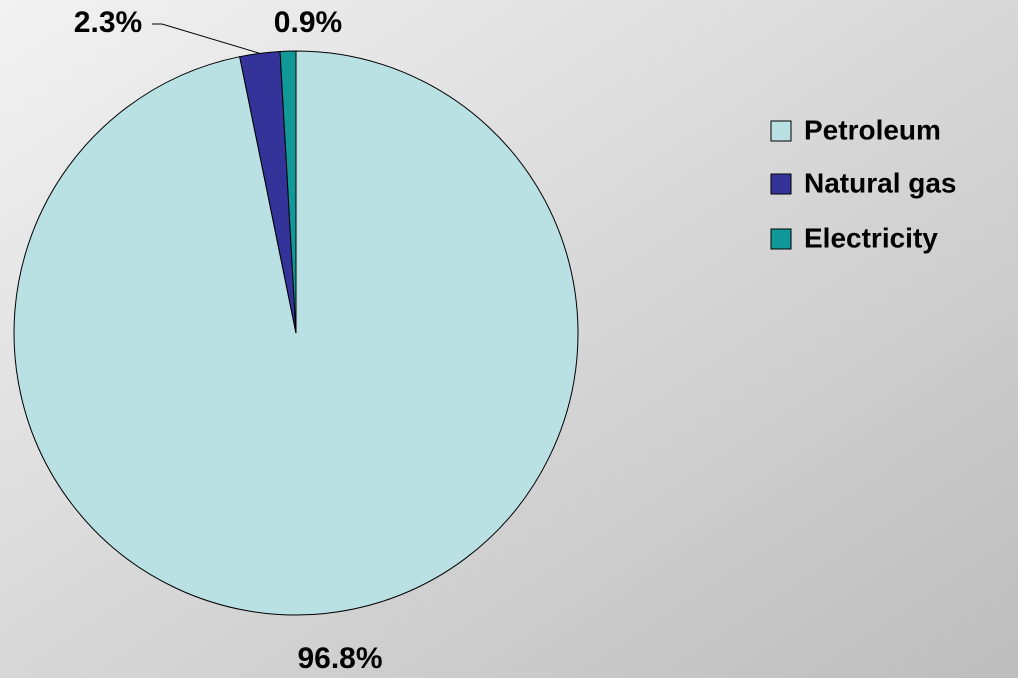 The image size is (1018, 678). What do you see at coordinates (871, 237) in the screenshot?
I see `legend-label: Electricity` at bounding box center [871, 237].